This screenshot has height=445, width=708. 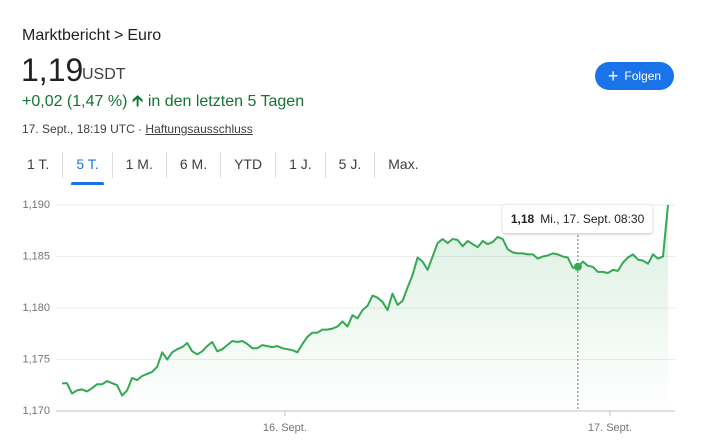 What do you see at coordinates (36, 256) in the screenshot?
I see `y-tick-label: 1,185` at bounding box center [36, 256].